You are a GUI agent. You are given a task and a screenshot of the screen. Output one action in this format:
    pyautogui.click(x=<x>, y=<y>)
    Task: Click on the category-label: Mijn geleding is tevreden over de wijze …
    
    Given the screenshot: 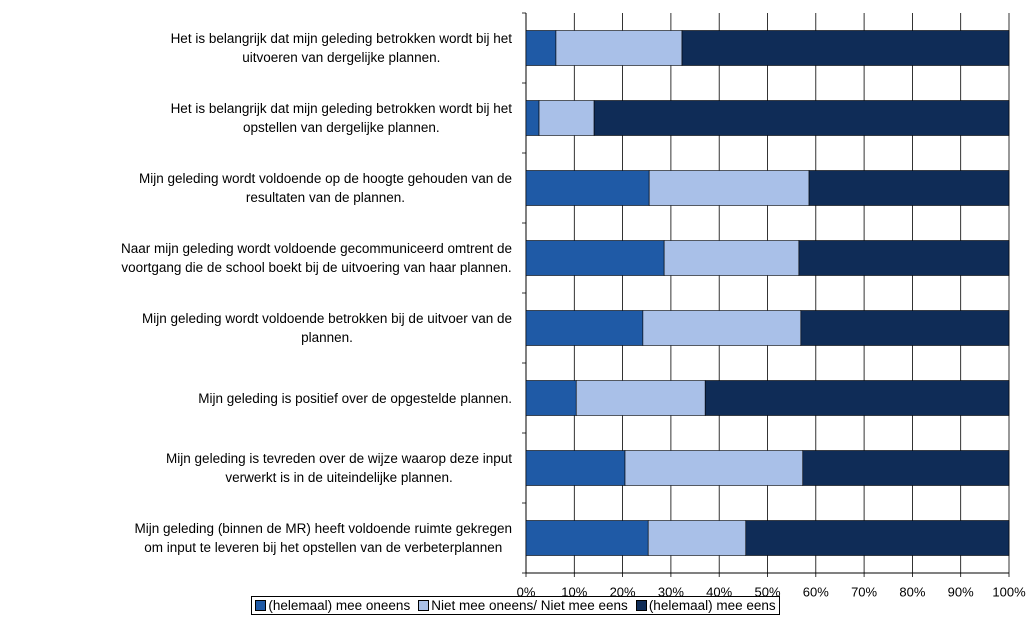 What is the action you would take?
    pyautogui.click(x=339, y=468)
    